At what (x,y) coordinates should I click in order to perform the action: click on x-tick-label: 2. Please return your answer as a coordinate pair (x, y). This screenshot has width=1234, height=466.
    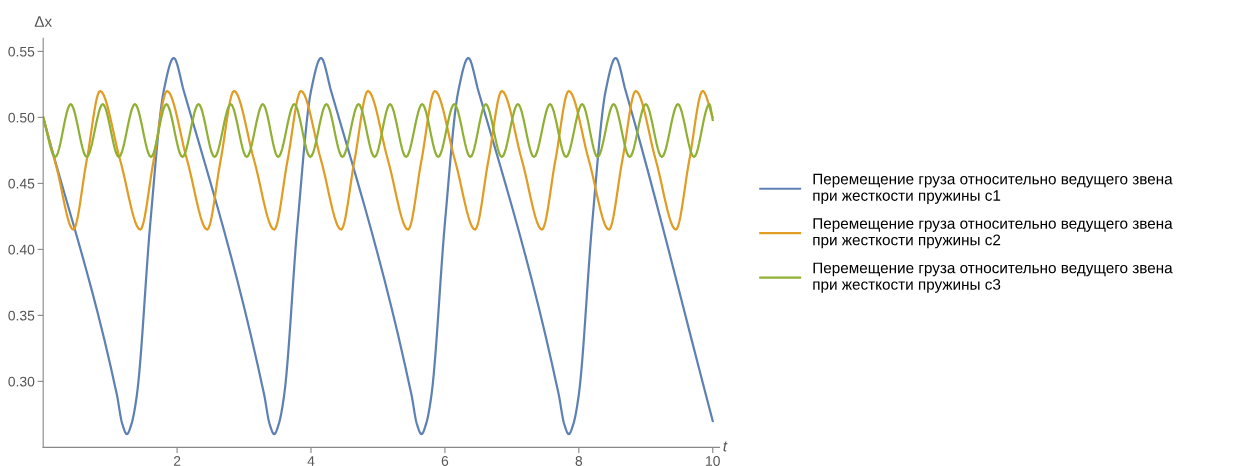
    Looking at the image, I should click on (177, 461).